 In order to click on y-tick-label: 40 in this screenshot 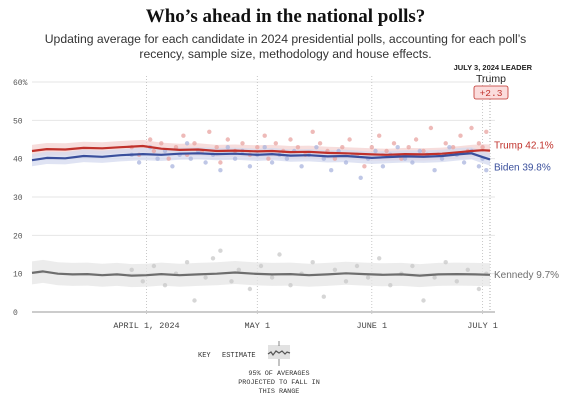, I will do `click(18, 160)`.